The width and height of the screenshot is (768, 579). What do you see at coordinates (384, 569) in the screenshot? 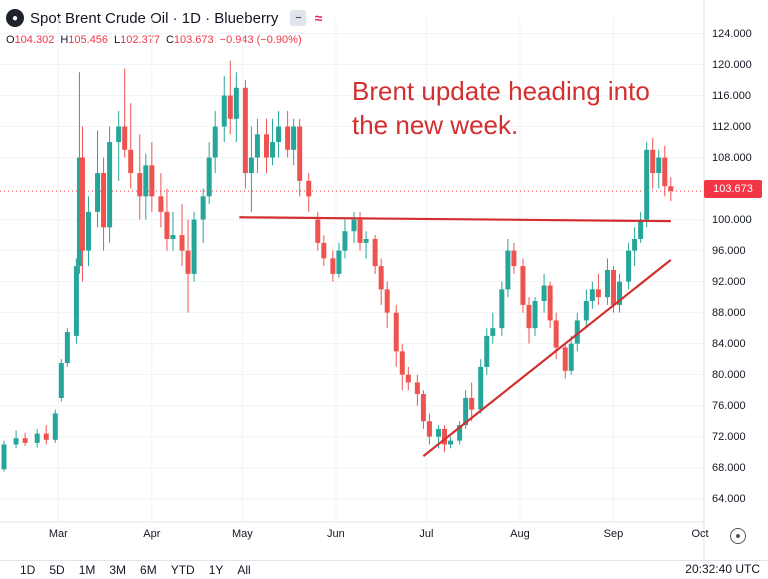
I see `range-bar: 1D 5D 1M 3M 6M YTD 1Y All 20:32:40 UTC` at bounding box center [384, 569].